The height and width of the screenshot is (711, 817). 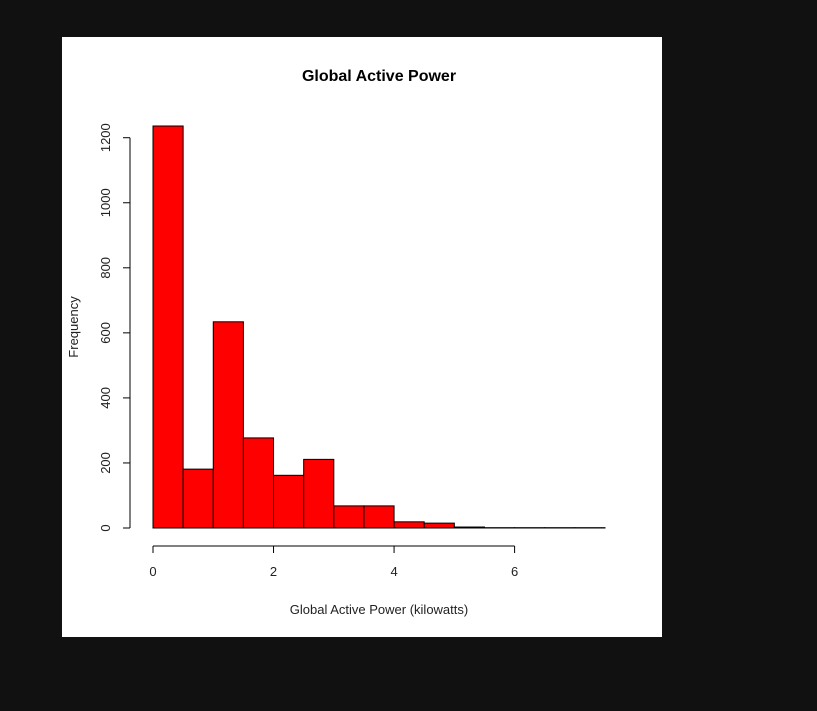 I want to click on y-tick-label: 600, so click(x=105, y=333).